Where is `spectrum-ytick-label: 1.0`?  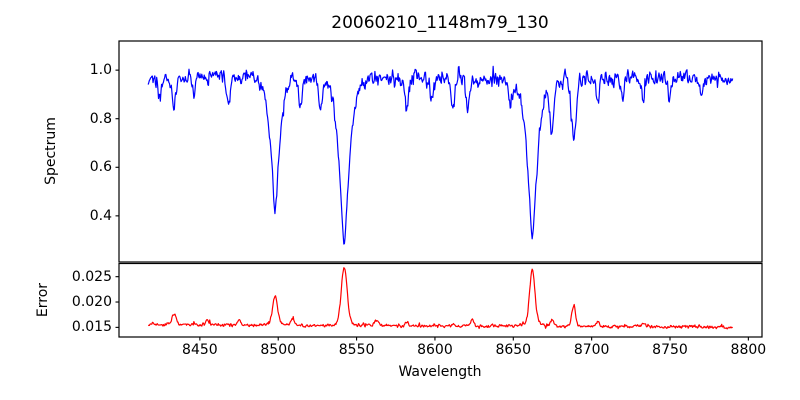 spectrum-ytick-label: 1.0 is located at coordinates (100, 70).